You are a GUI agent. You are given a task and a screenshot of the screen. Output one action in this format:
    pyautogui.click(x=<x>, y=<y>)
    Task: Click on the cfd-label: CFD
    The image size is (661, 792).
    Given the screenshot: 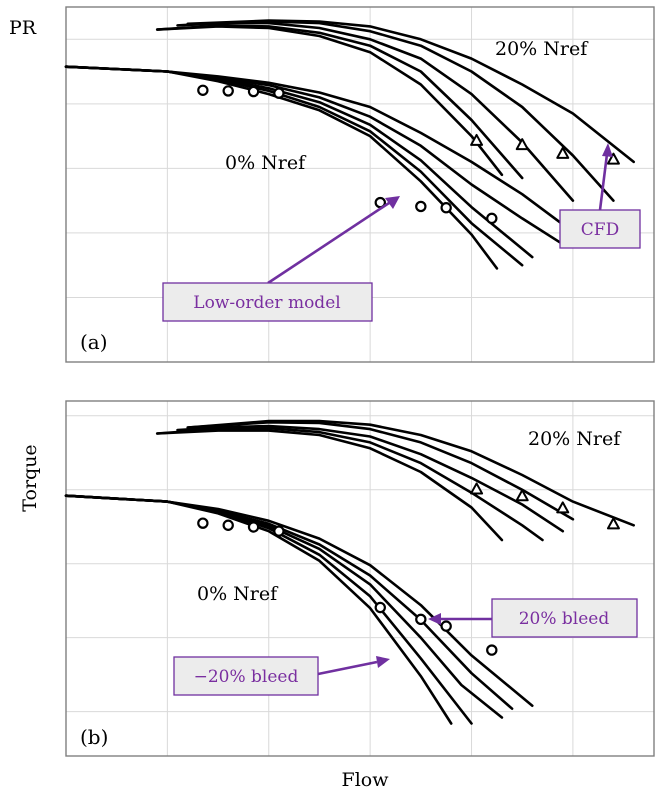 What is the action you would take?
    pyautogui.click(x=600, y=230)
    